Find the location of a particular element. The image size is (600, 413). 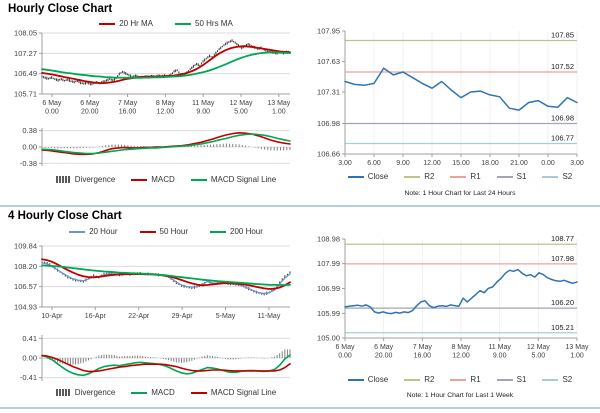

legend-label: 200 Hour is located at coordinates (246, 231).